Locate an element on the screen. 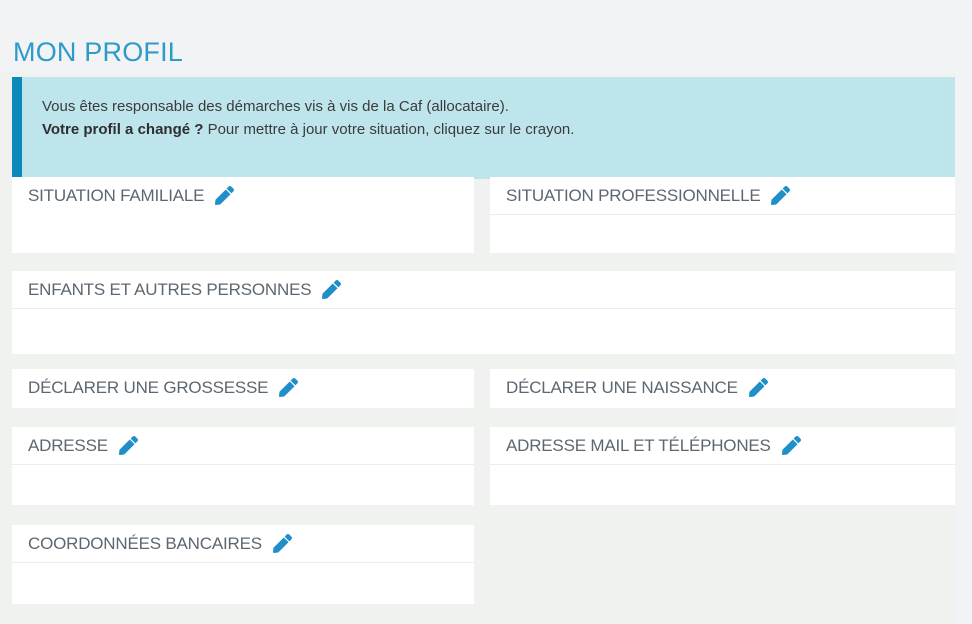 The height and width of the screenshot is (624, 972). edit-situation-professionnelle-button is located at coordinates (781, 195).